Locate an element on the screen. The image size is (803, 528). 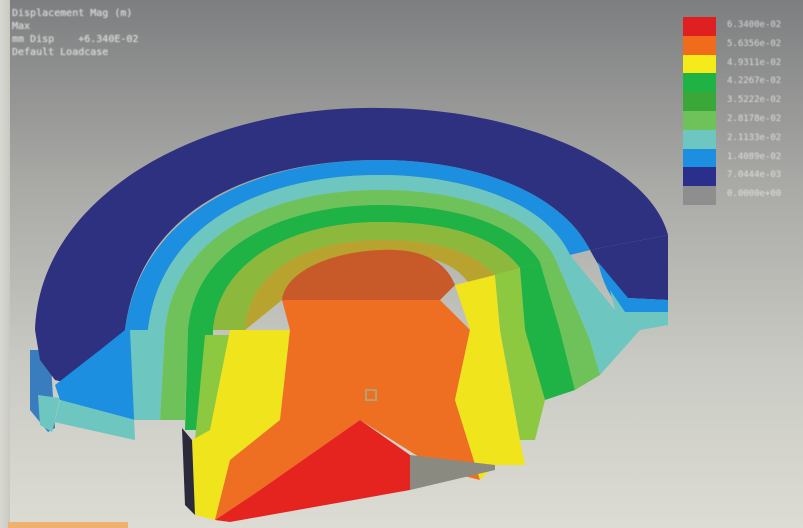
cut-bottom-shadow is located at coordinates (188, 471).